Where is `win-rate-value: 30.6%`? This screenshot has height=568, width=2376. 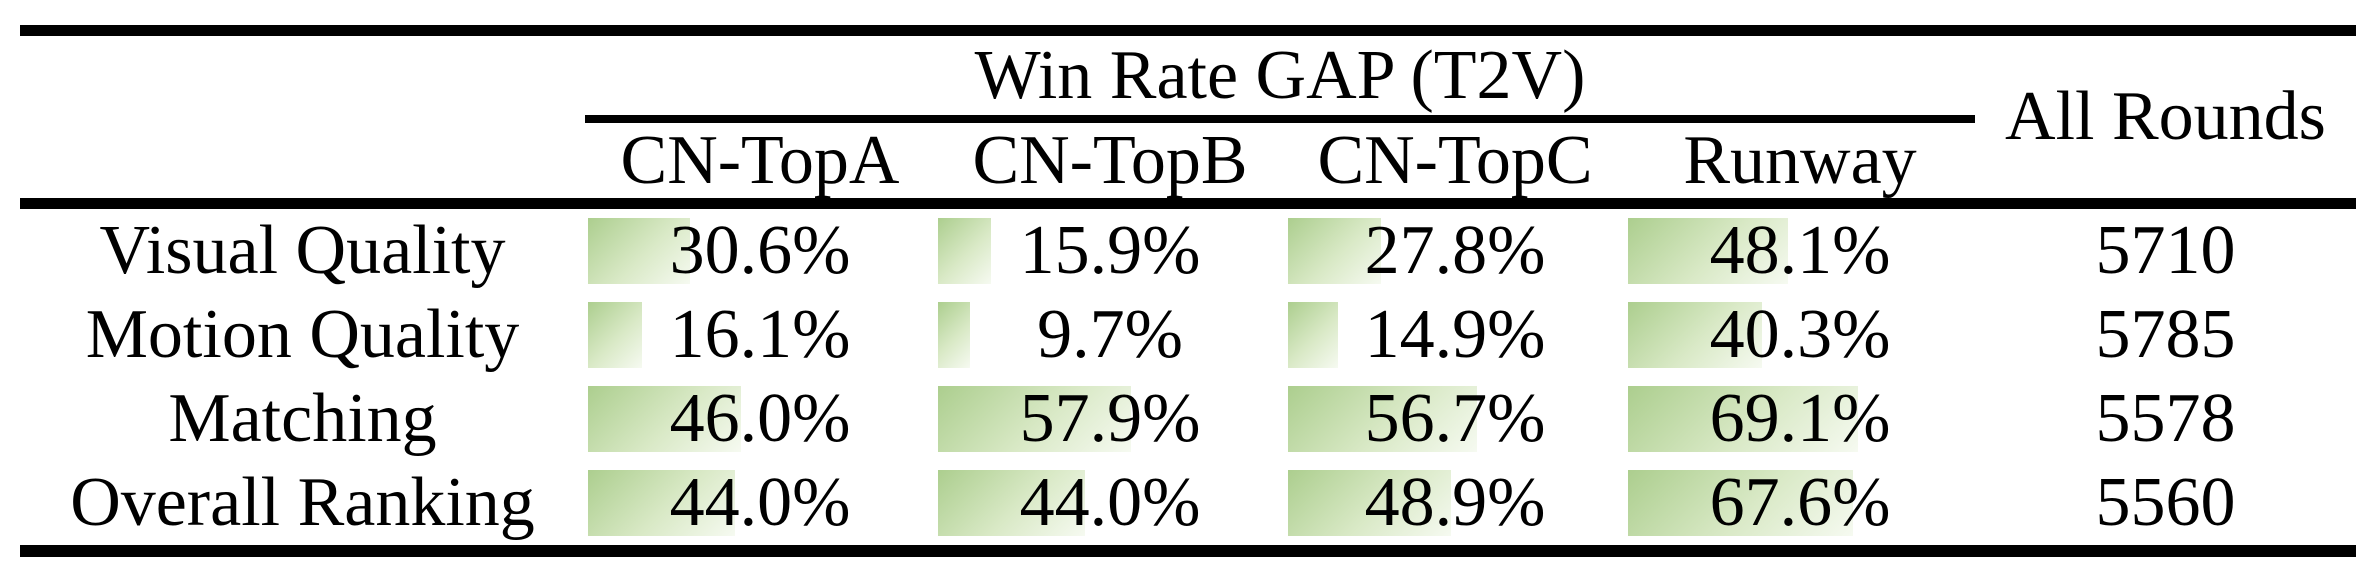 win-rate-value: 30.6% is located at coordinates (760, 250).